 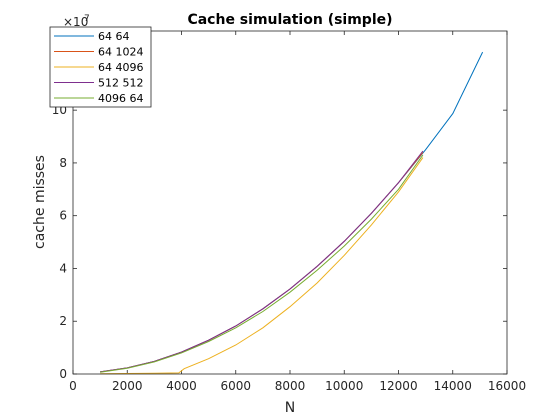 I want to click on legend-items: 64 64 64 1024 64 4096 512 512 4096 64, so click(x=99, y=67).